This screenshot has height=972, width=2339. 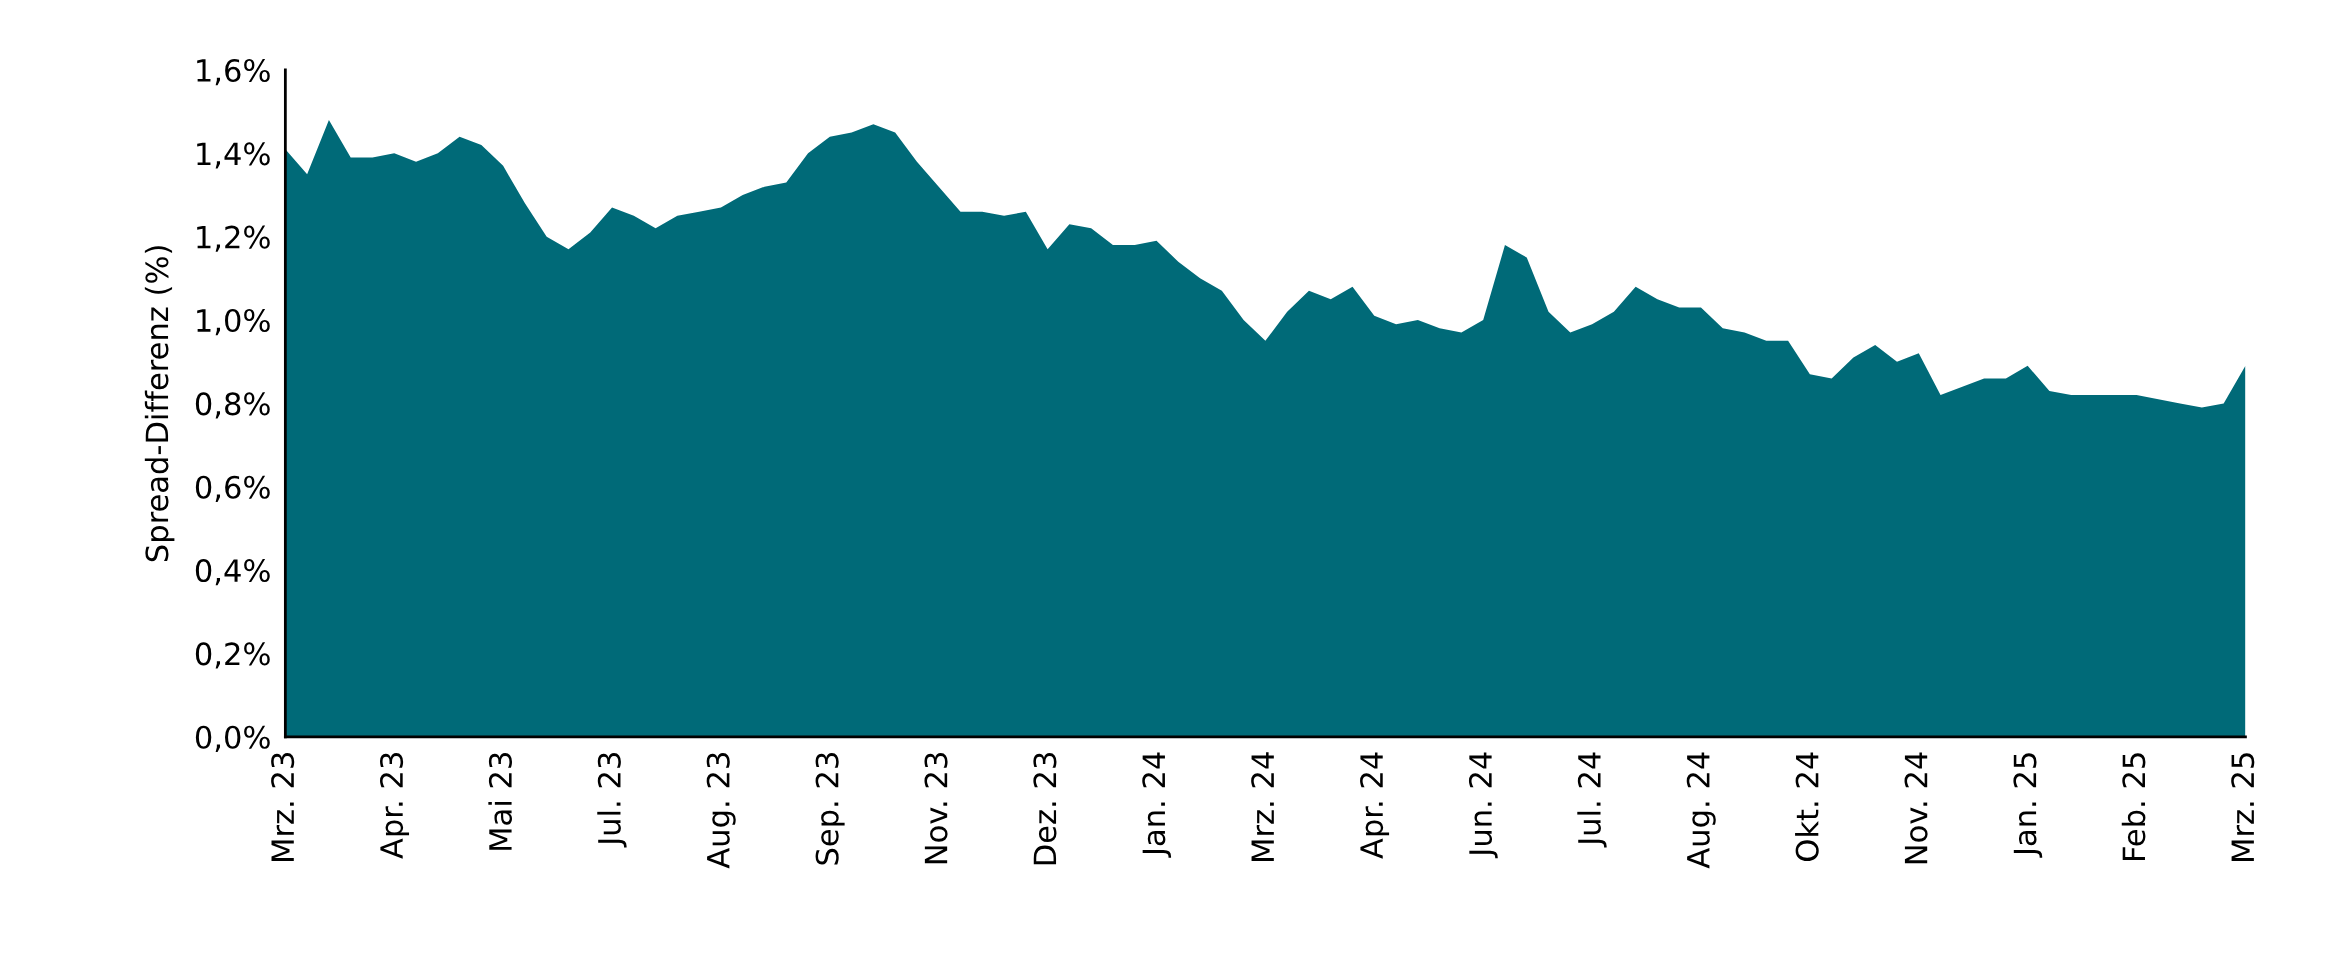 I want to click on y-tick-label: 1,0%, so click(x=233, y=322).